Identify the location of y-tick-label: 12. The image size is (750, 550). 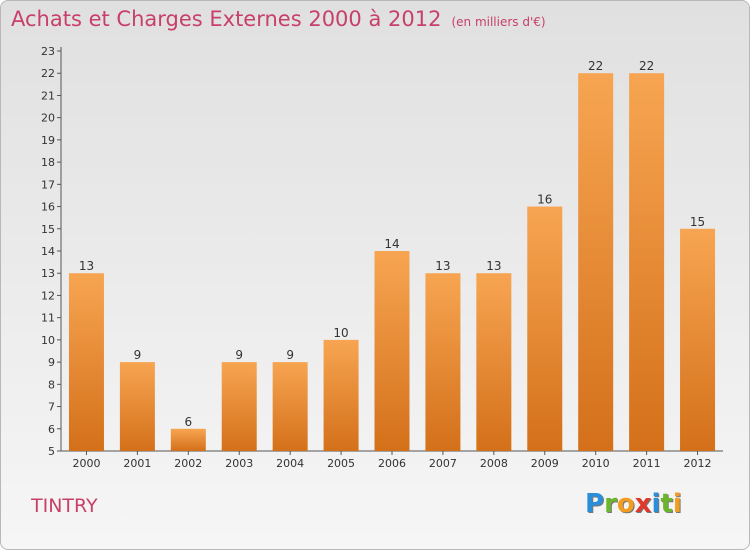
(48, 295).